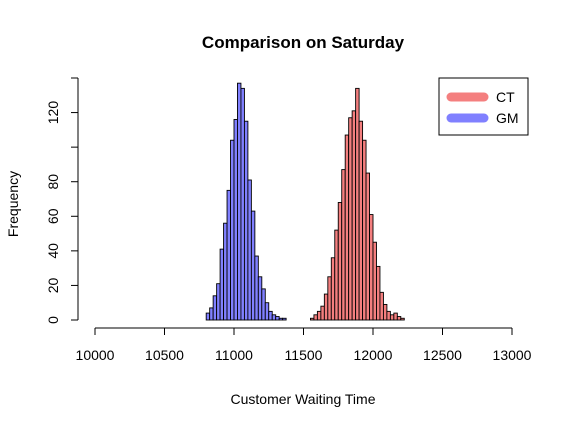 This screenshot has height=433, width=569. What do you see at coordinates (53, 251) in the screenshot?
I see `y-tick-label: 40` at bounding box center [53, 251].